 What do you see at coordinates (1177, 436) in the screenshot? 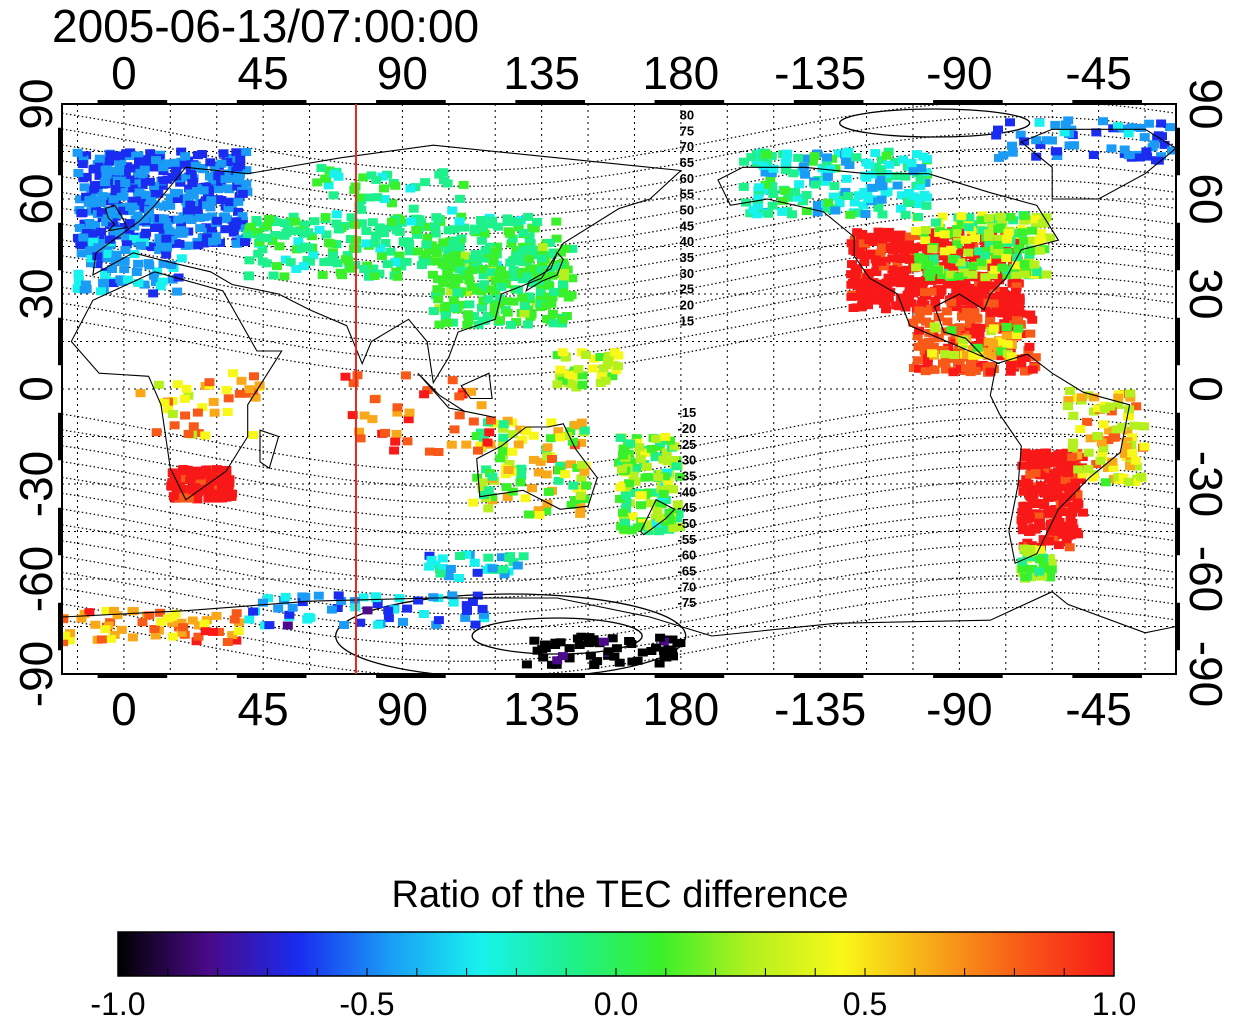
I see `frame-tick-right` at bounding box center [1177, 436].